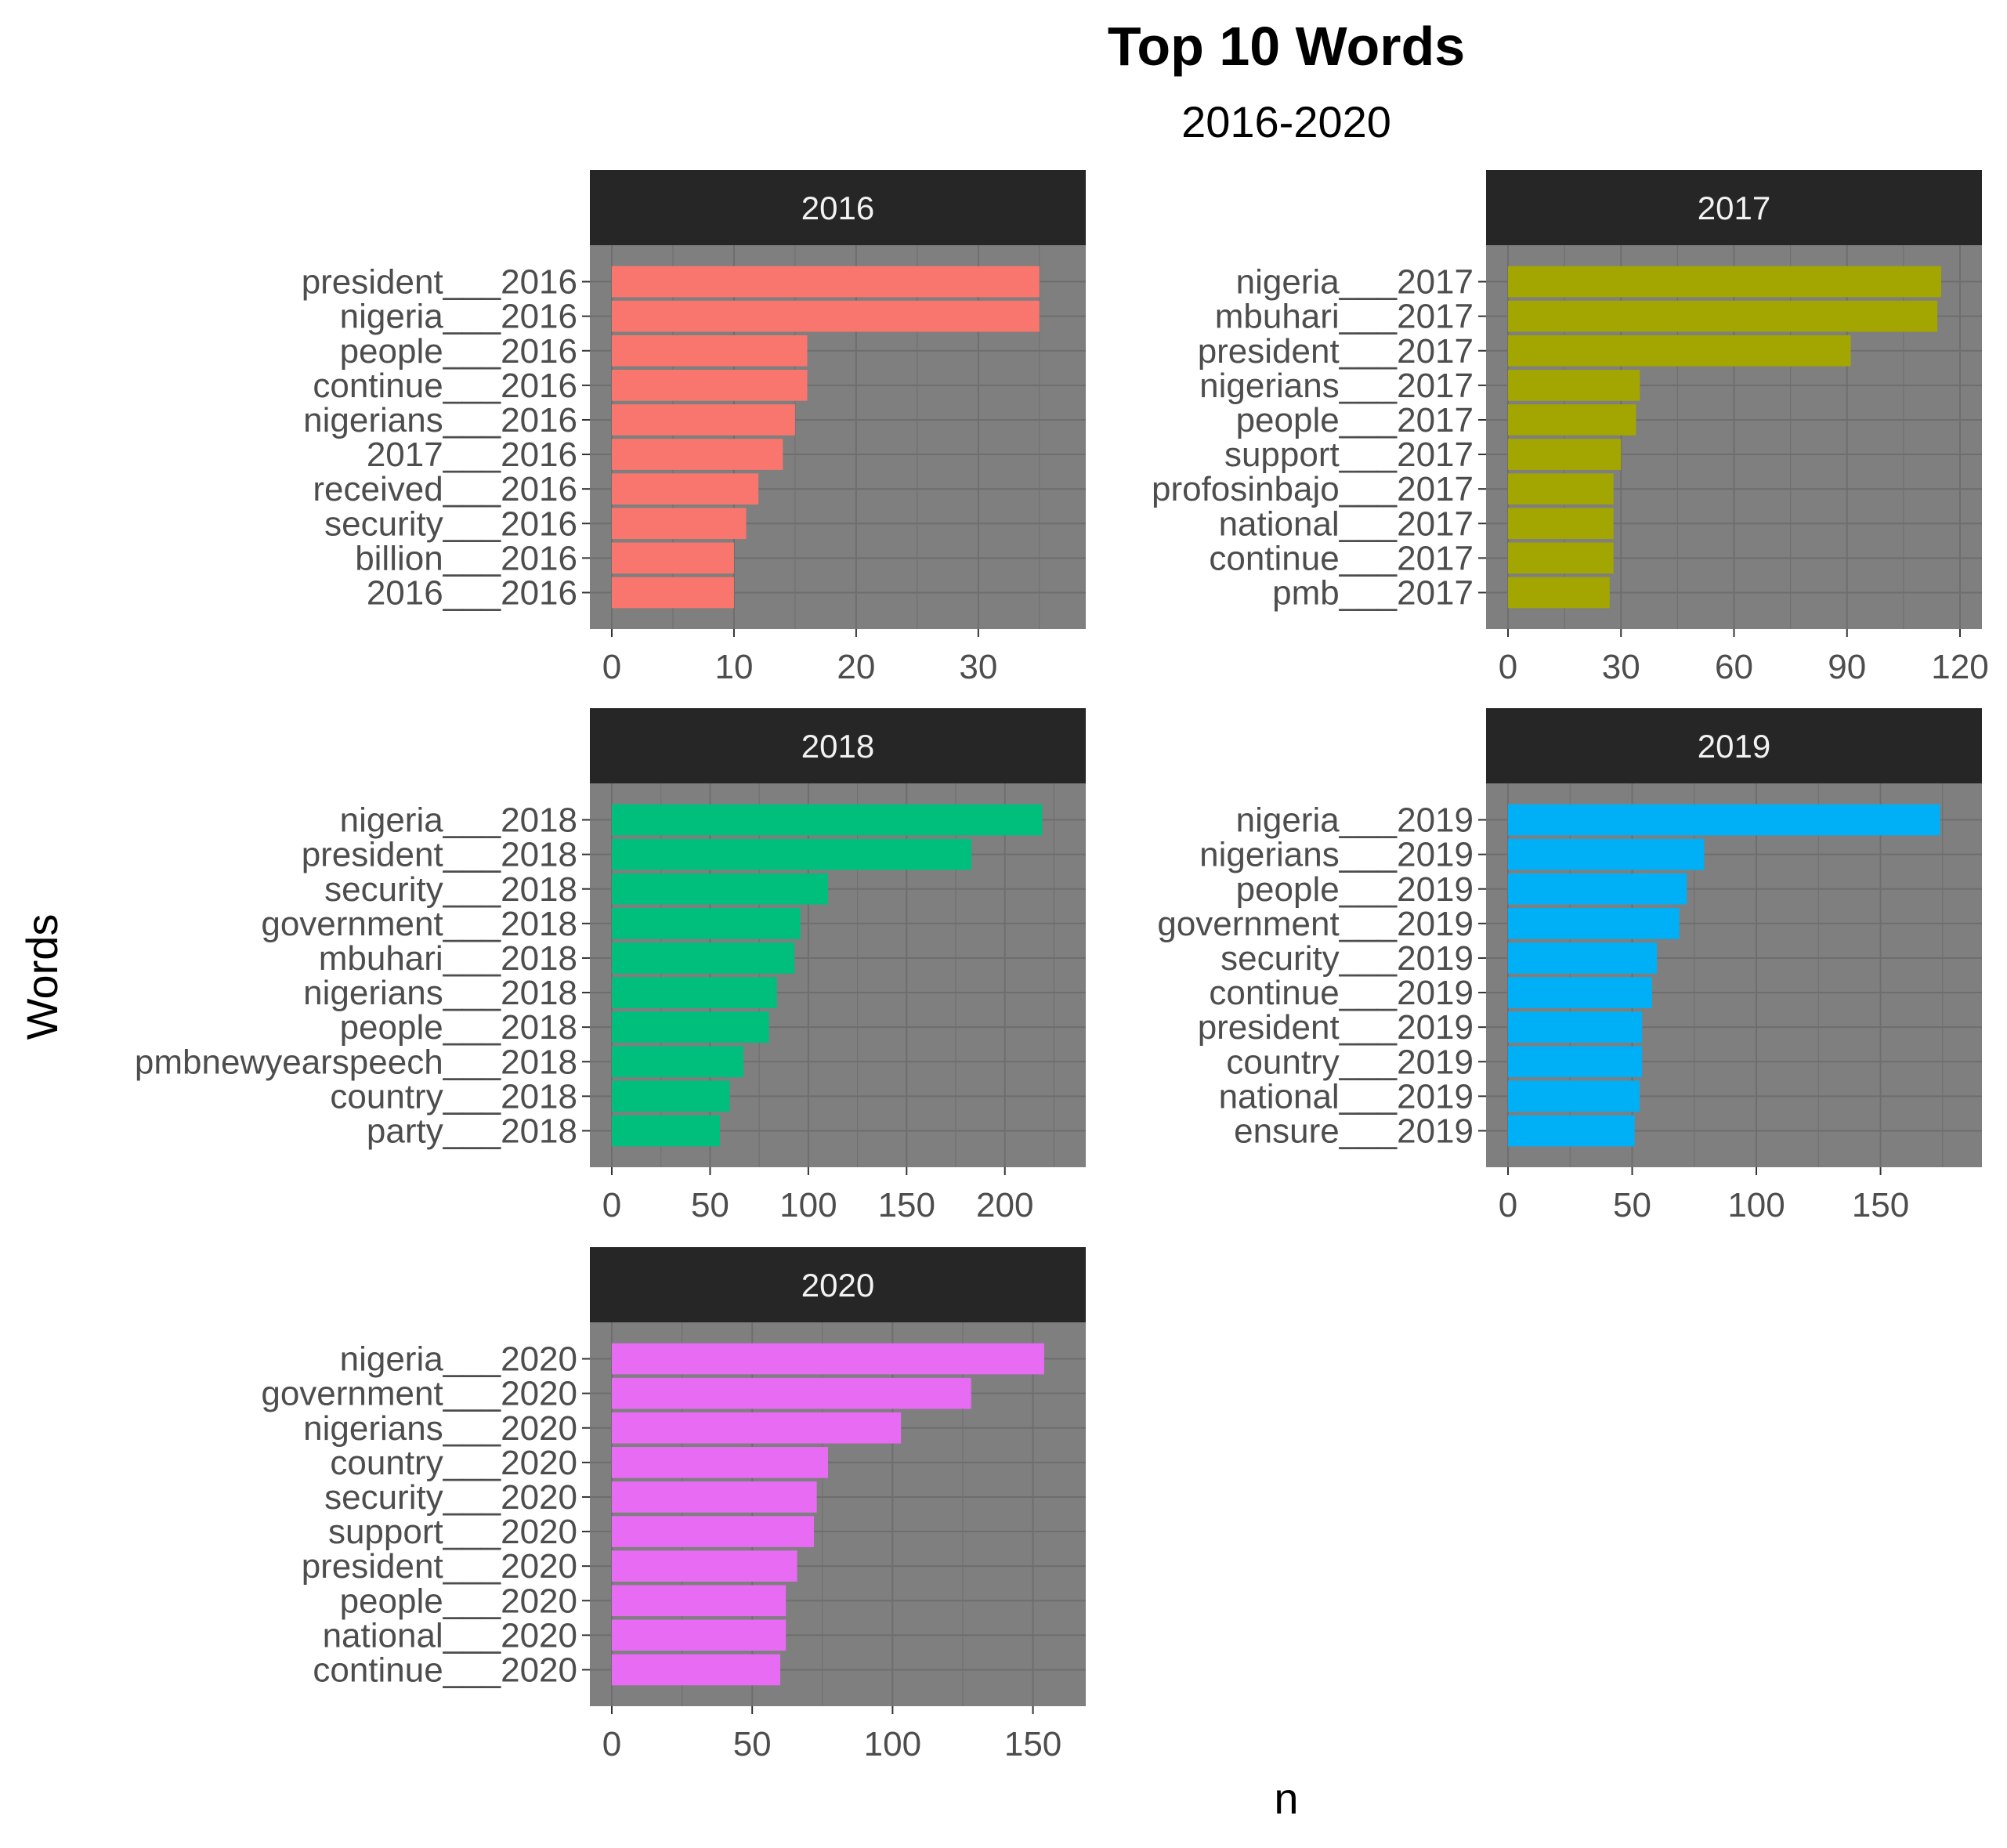 Image resolution: width=2007 pixels, height=1848 pixels. Describe the element at coordinates (458, 1359) in the screenshot. I see `y-tick-label: nigeria___2020` at that location.